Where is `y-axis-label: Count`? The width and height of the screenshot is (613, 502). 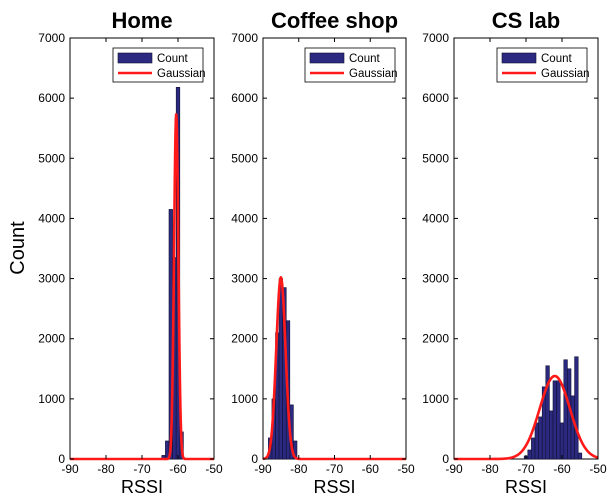 y-axis-label: Count is located at coordinates (18, 248).